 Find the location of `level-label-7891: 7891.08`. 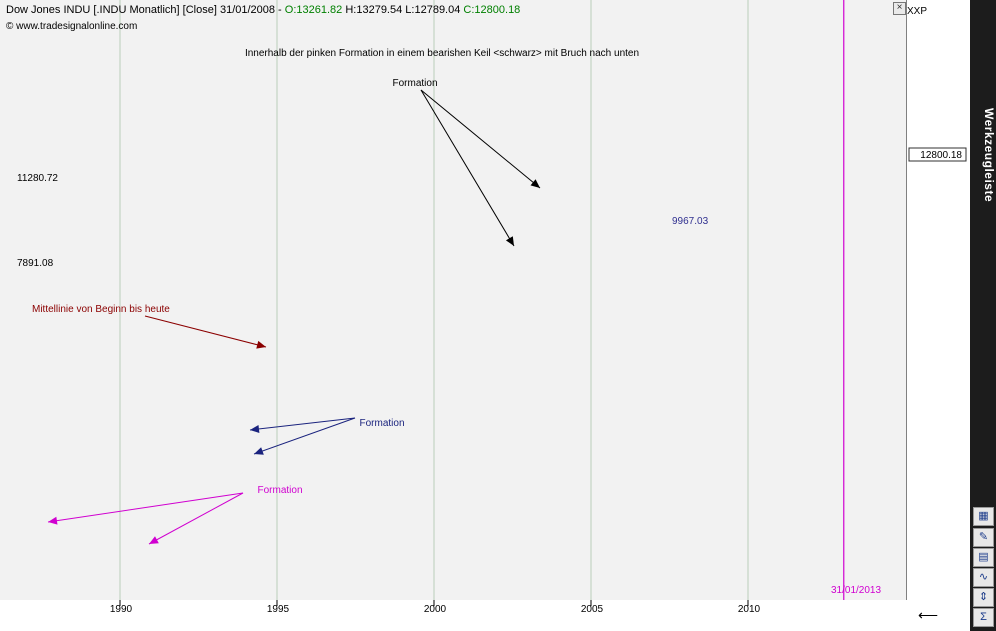

level-label-7891: 7891.08 is located at coordinates (35, 263).